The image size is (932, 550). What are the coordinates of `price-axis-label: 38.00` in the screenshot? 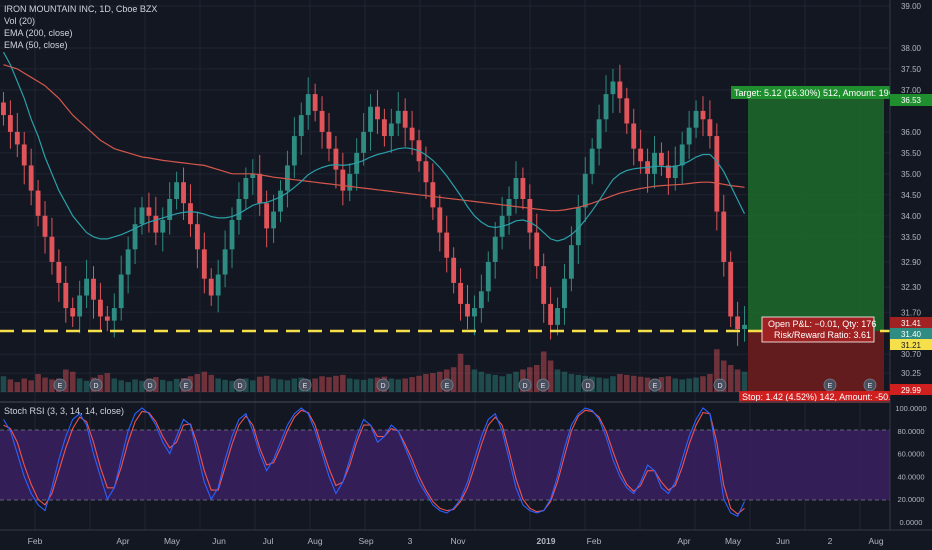 It's located at (911, 48).